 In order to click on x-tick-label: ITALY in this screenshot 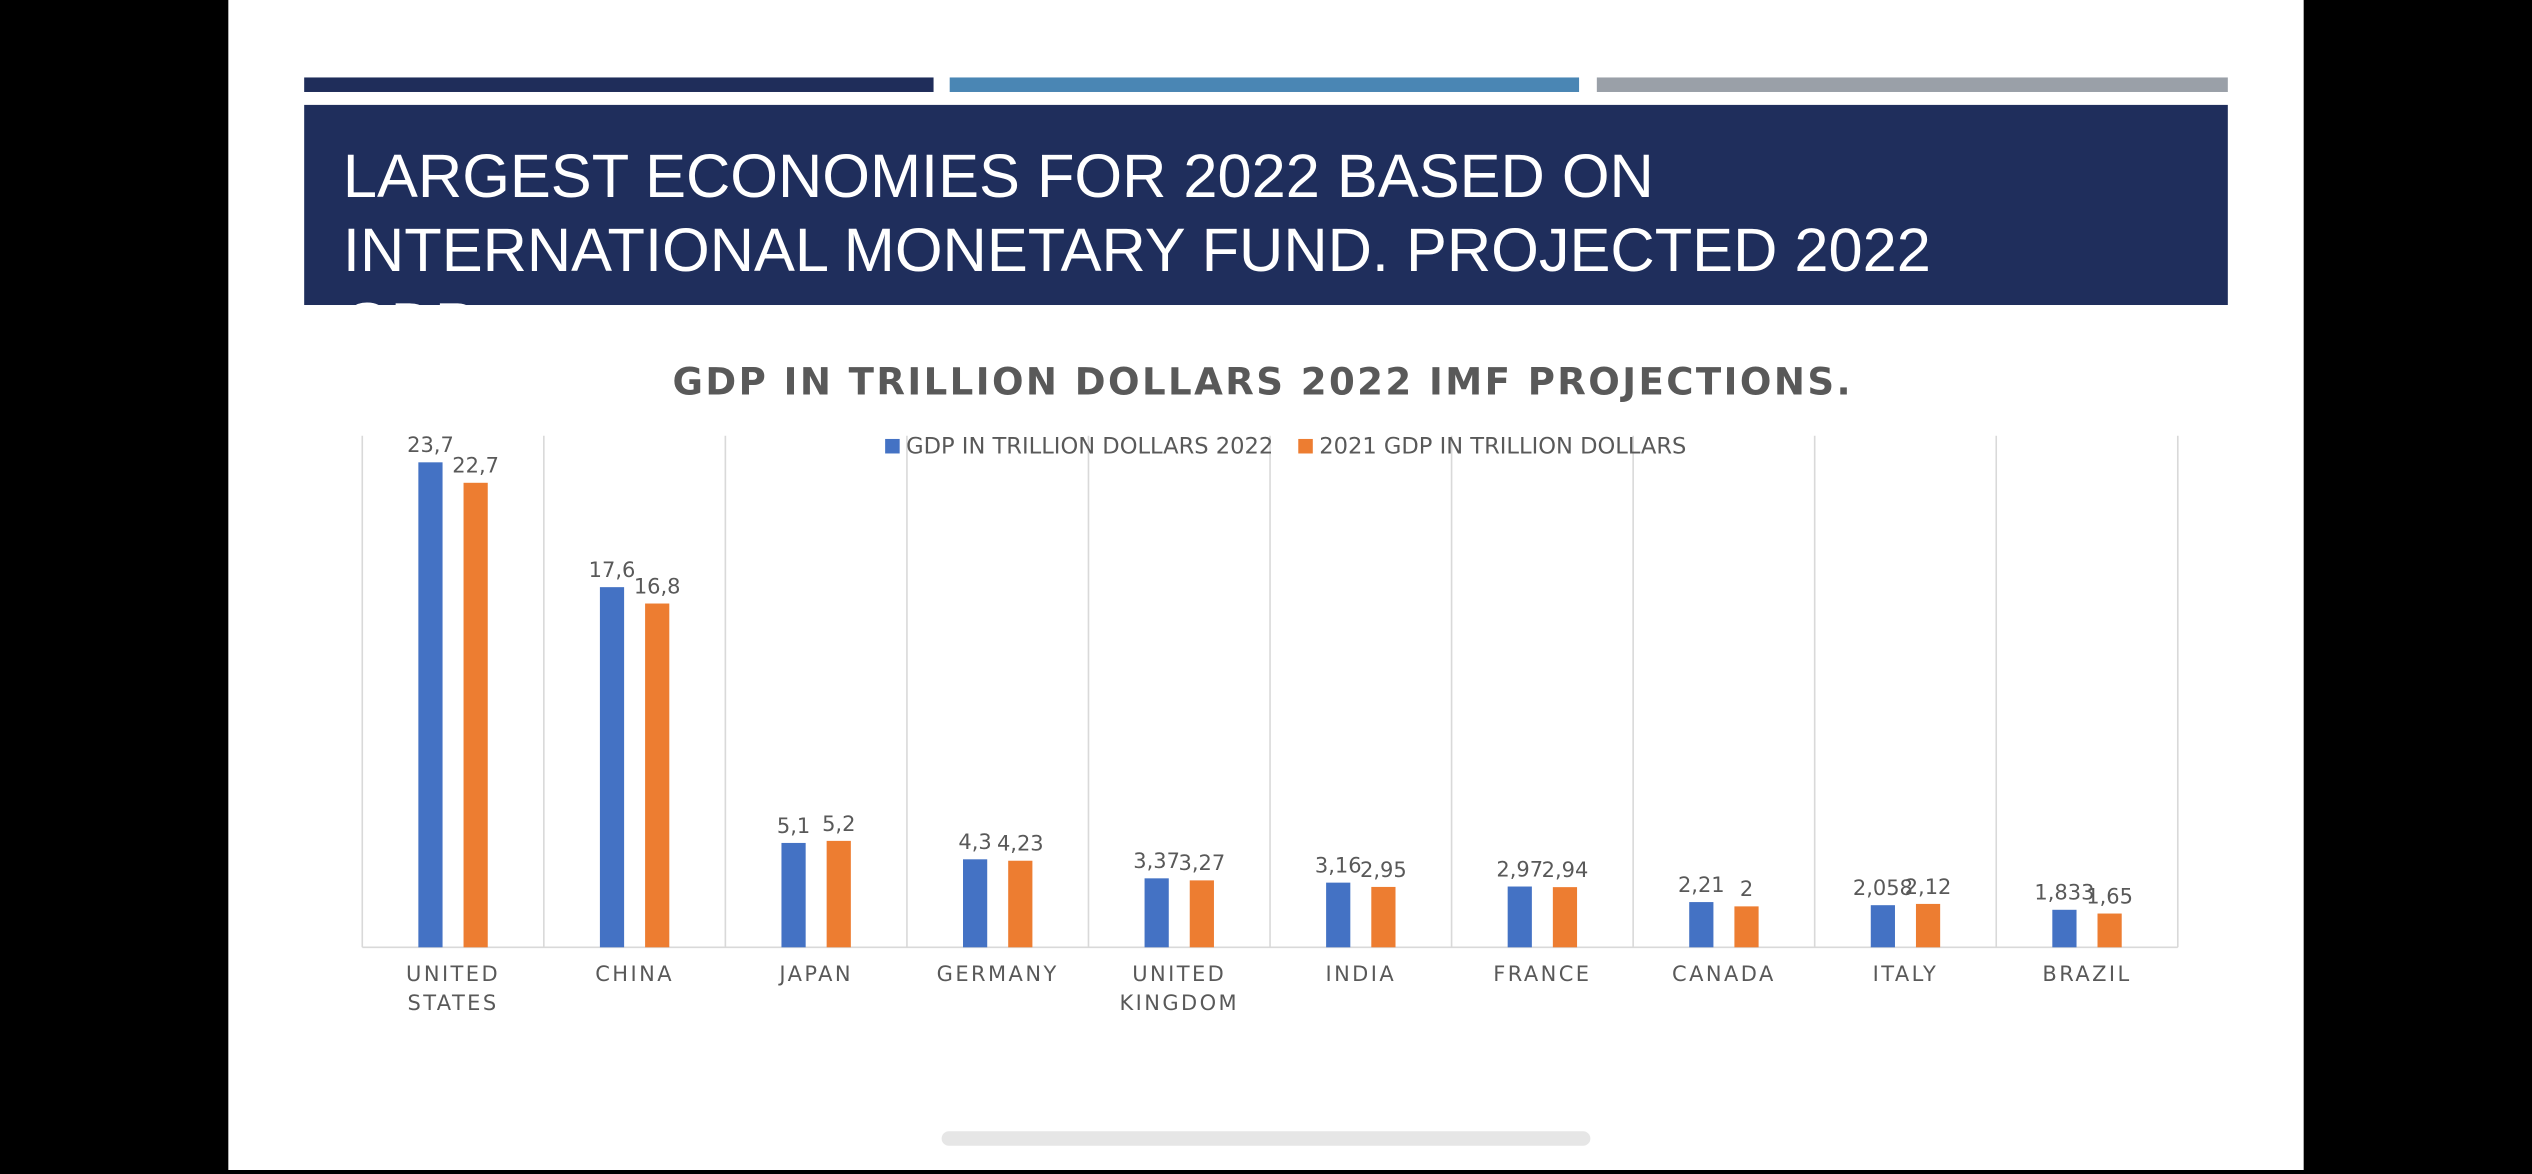, I will do `click(1905, 975)`.